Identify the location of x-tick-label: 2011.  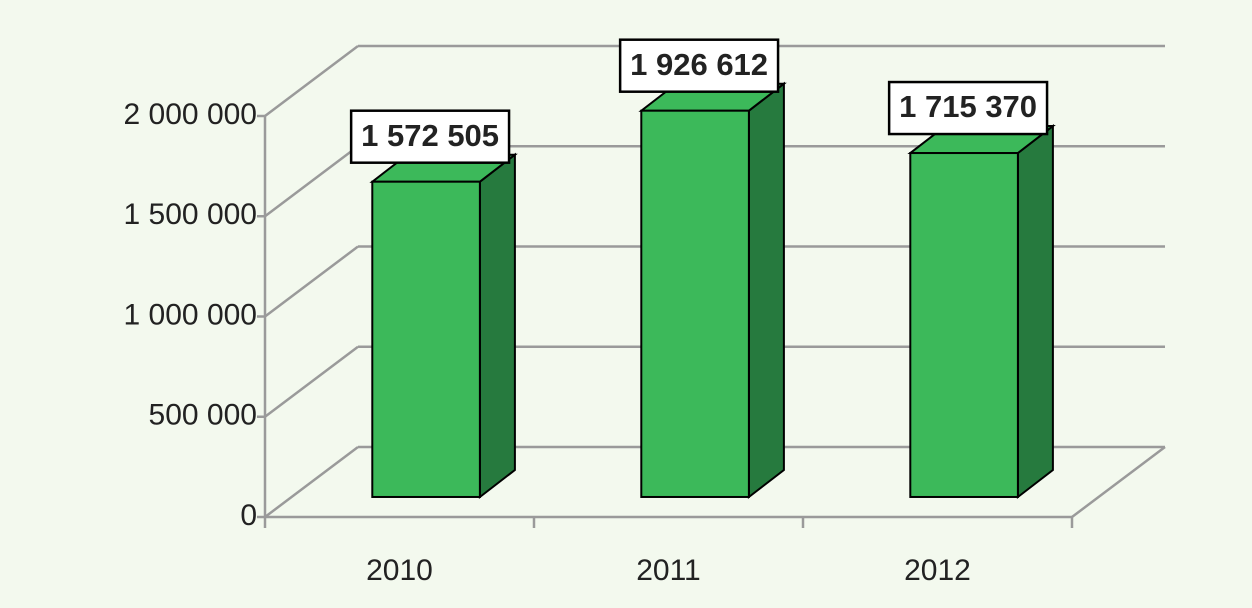
(668, 570).